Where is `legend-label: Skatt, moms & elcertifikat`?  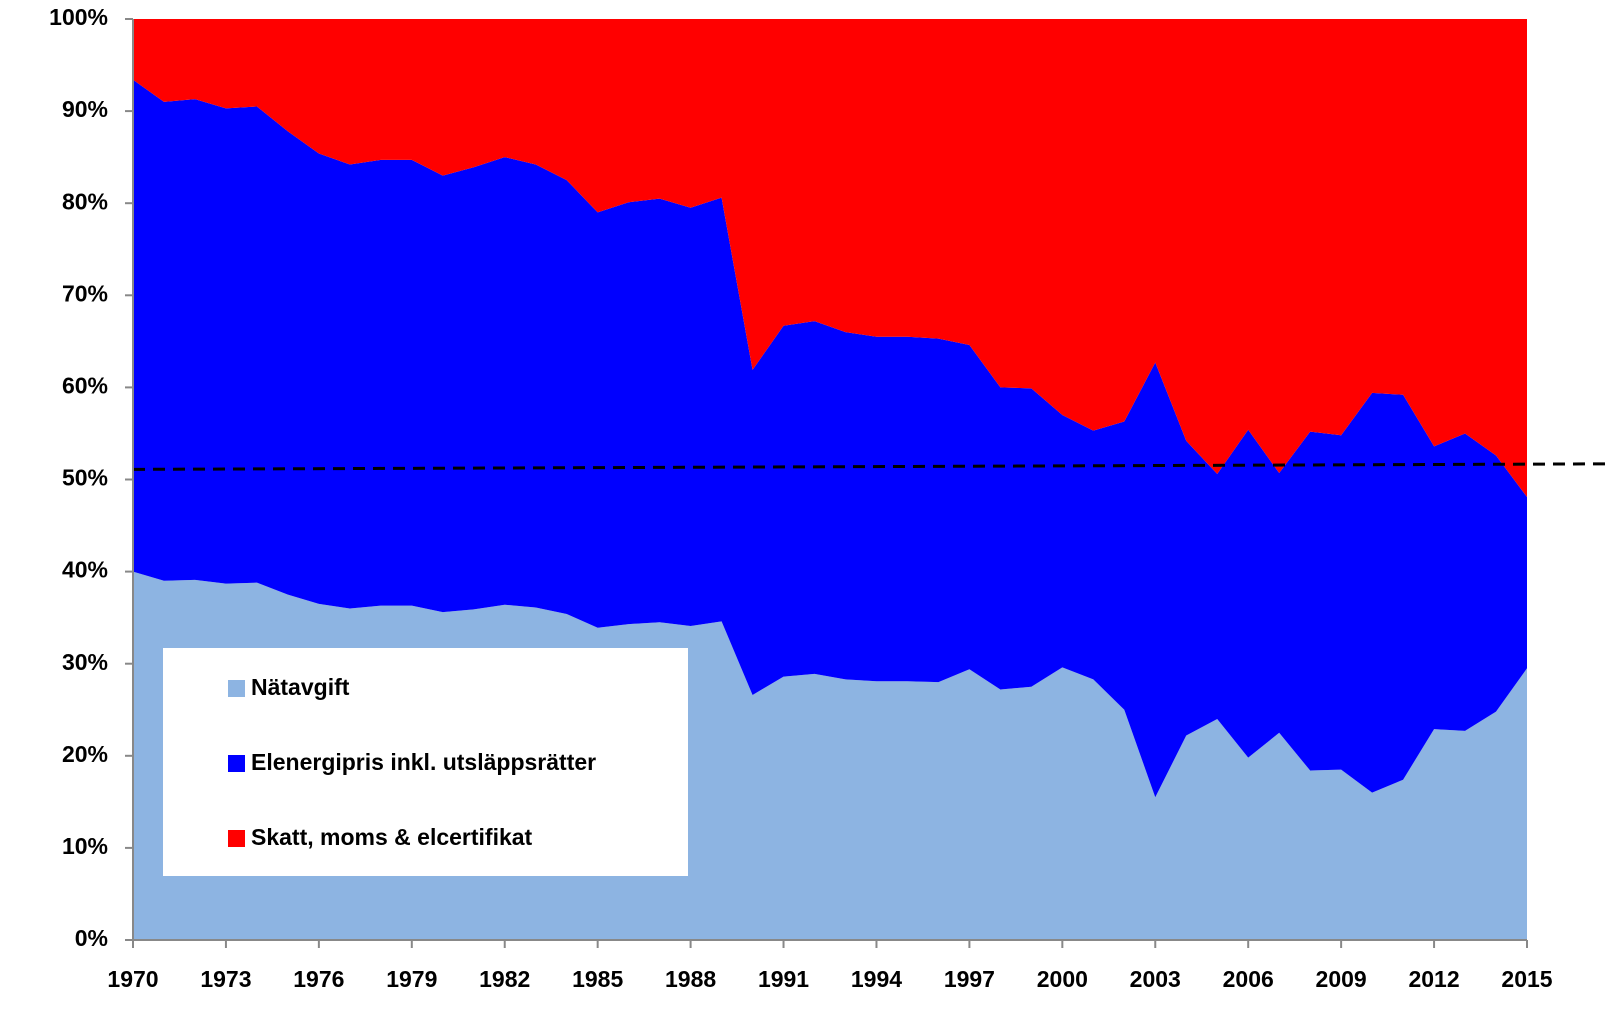
legend-label: Skatt, moms & elcertifikat is located at coordinates (392, 837).